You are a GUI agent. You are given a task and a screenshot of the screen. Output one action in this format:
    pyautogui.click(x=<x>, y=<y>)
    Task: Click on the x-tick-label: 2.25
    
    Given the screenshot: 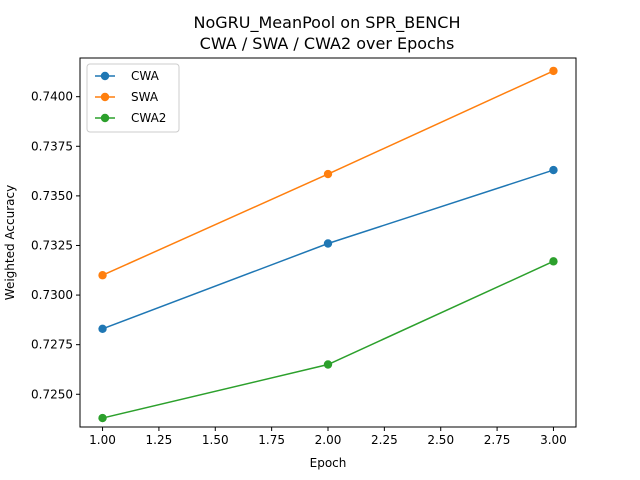 What is the action you would take?
    pyautogui.click(x=384, y=440)
    